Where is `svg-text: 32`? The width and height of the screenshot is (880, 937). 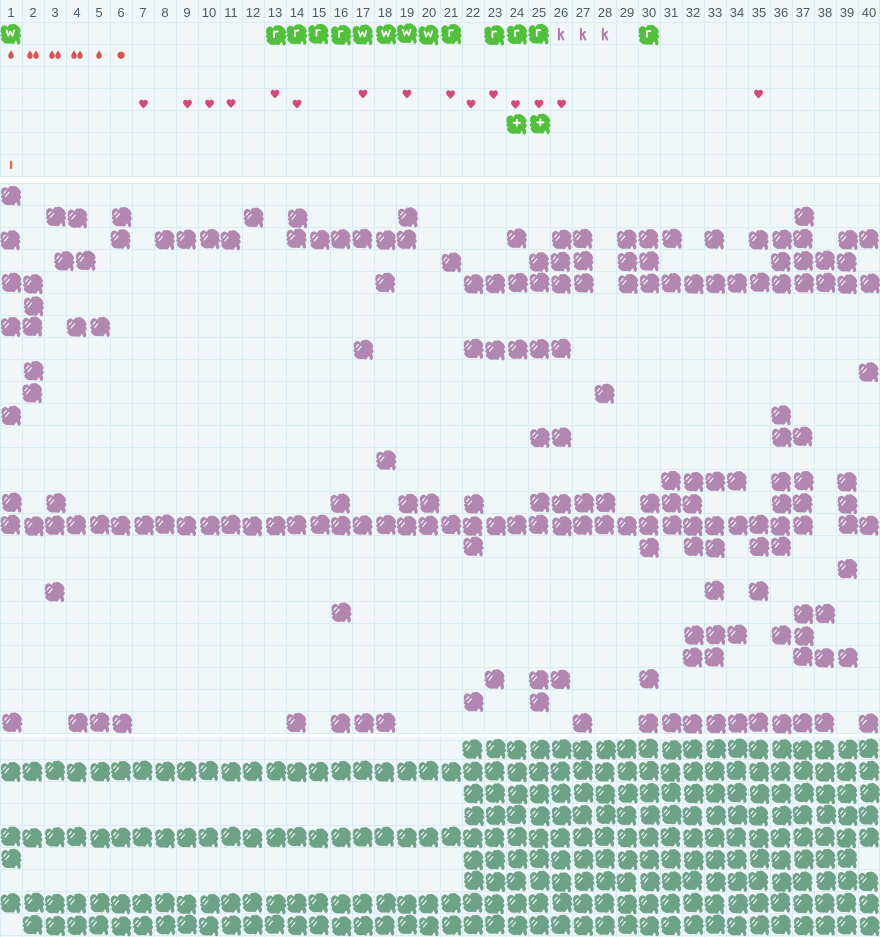
svg-text: 32 is located at coordinates (693, 12).